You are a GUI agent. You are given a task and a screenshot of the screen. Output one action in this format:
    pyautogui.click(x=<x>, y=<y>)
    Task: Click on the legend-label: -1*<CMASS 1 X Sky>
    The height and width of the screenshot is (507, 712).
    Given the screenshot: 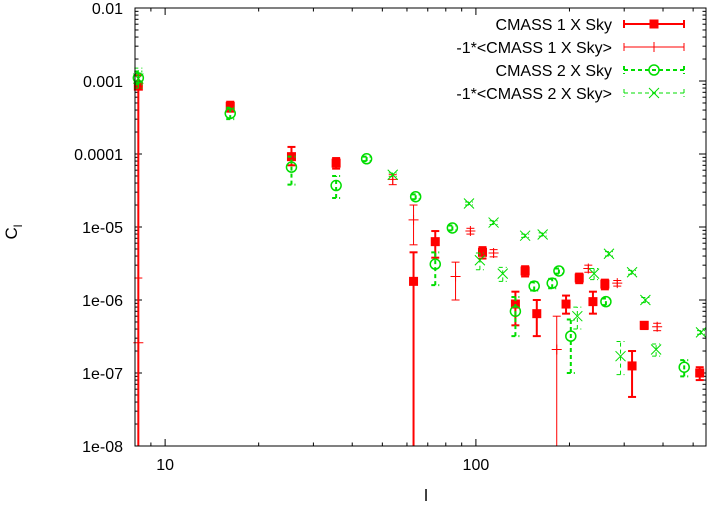 What is the action you would take?
    pyautogui.click(x=534, y=48)
    